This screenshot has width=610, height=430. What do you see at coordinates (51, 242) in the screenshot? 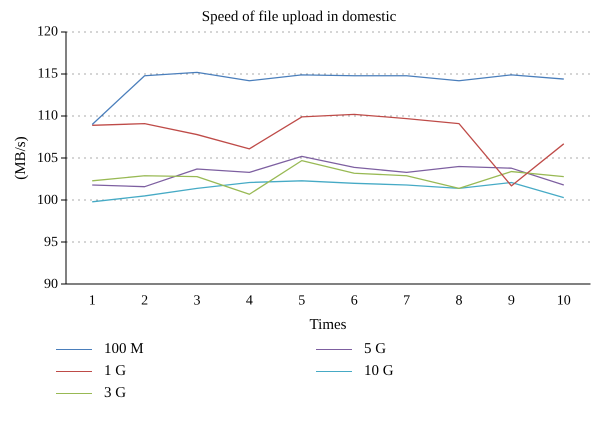
I see `y-tick-label: 95` at bounding box center [51, 242].